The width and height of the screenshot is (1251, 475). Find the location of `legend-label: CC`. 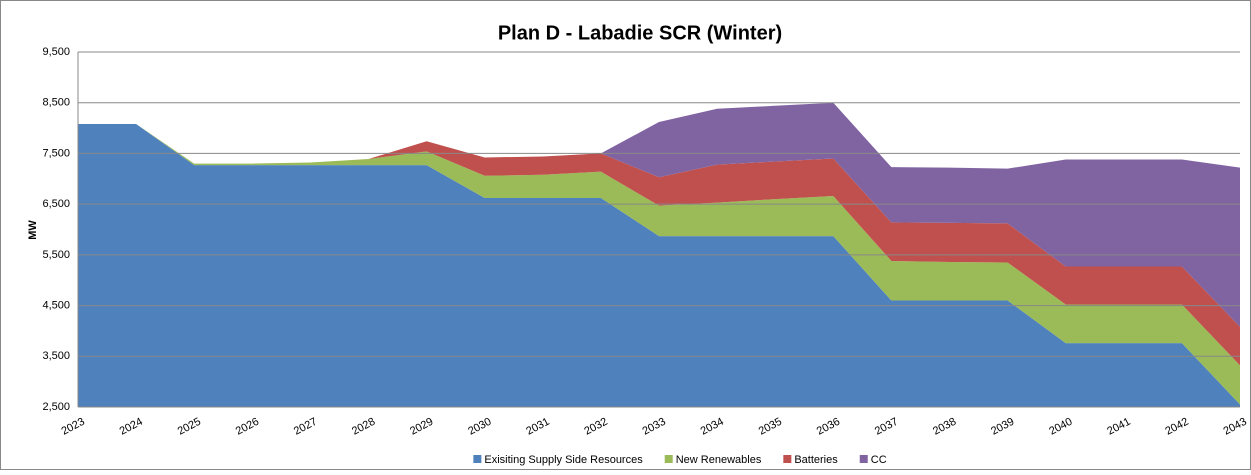

legend-label: CC is located at coordinates (879, 460).